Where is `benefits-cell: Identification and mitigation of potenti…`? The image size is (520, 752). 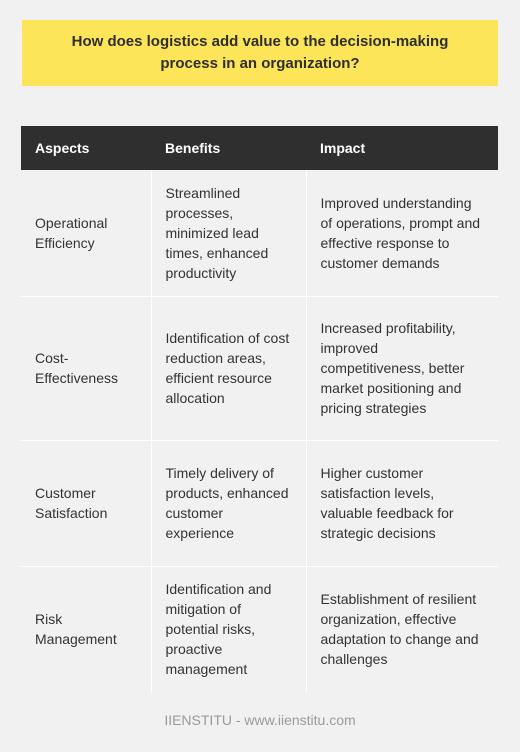
benefits-cell: Identification and mitigation of potenti… is located at coordinates (229, 629).